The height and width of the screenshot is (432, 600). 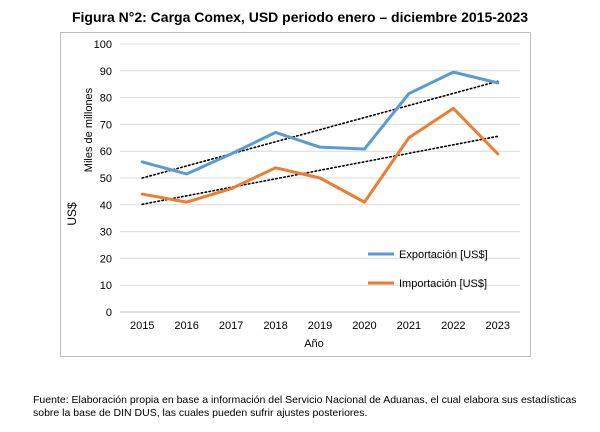 I want to click on x-tick-label: 2016, so click(x=186, y=326).